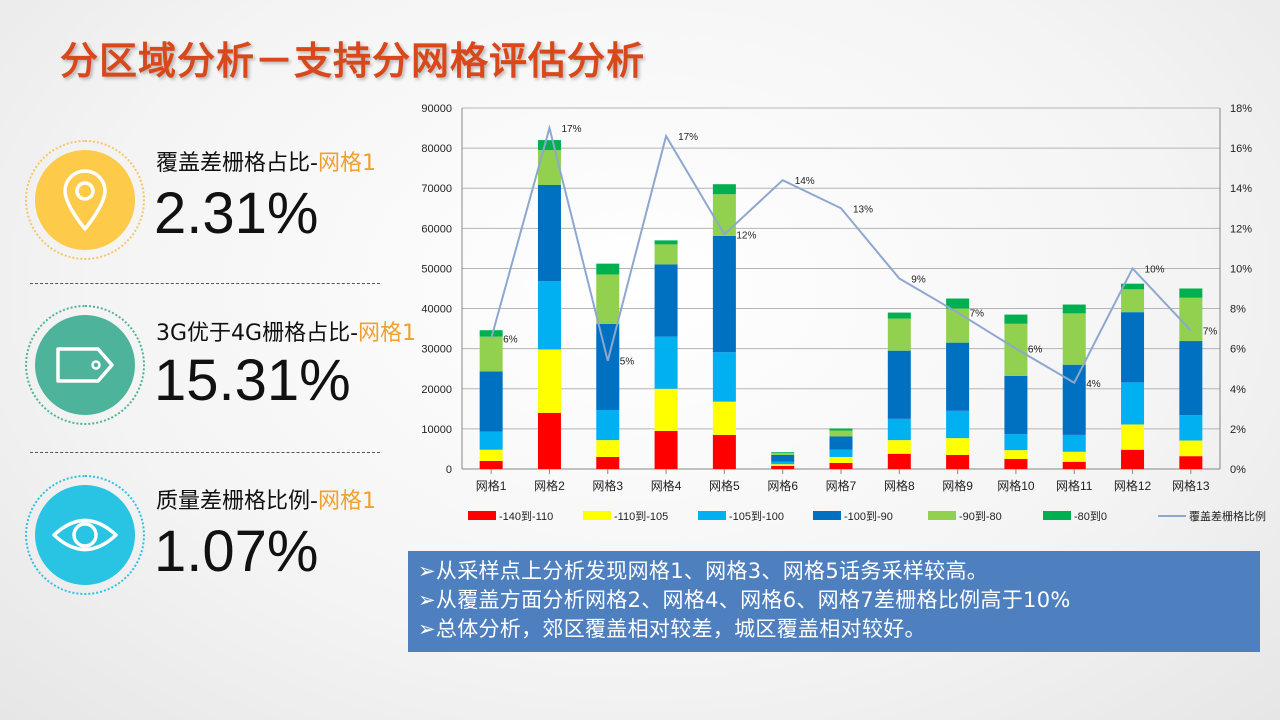  I want to click on stat-label-highlight: 网格1, so click(387, 333).